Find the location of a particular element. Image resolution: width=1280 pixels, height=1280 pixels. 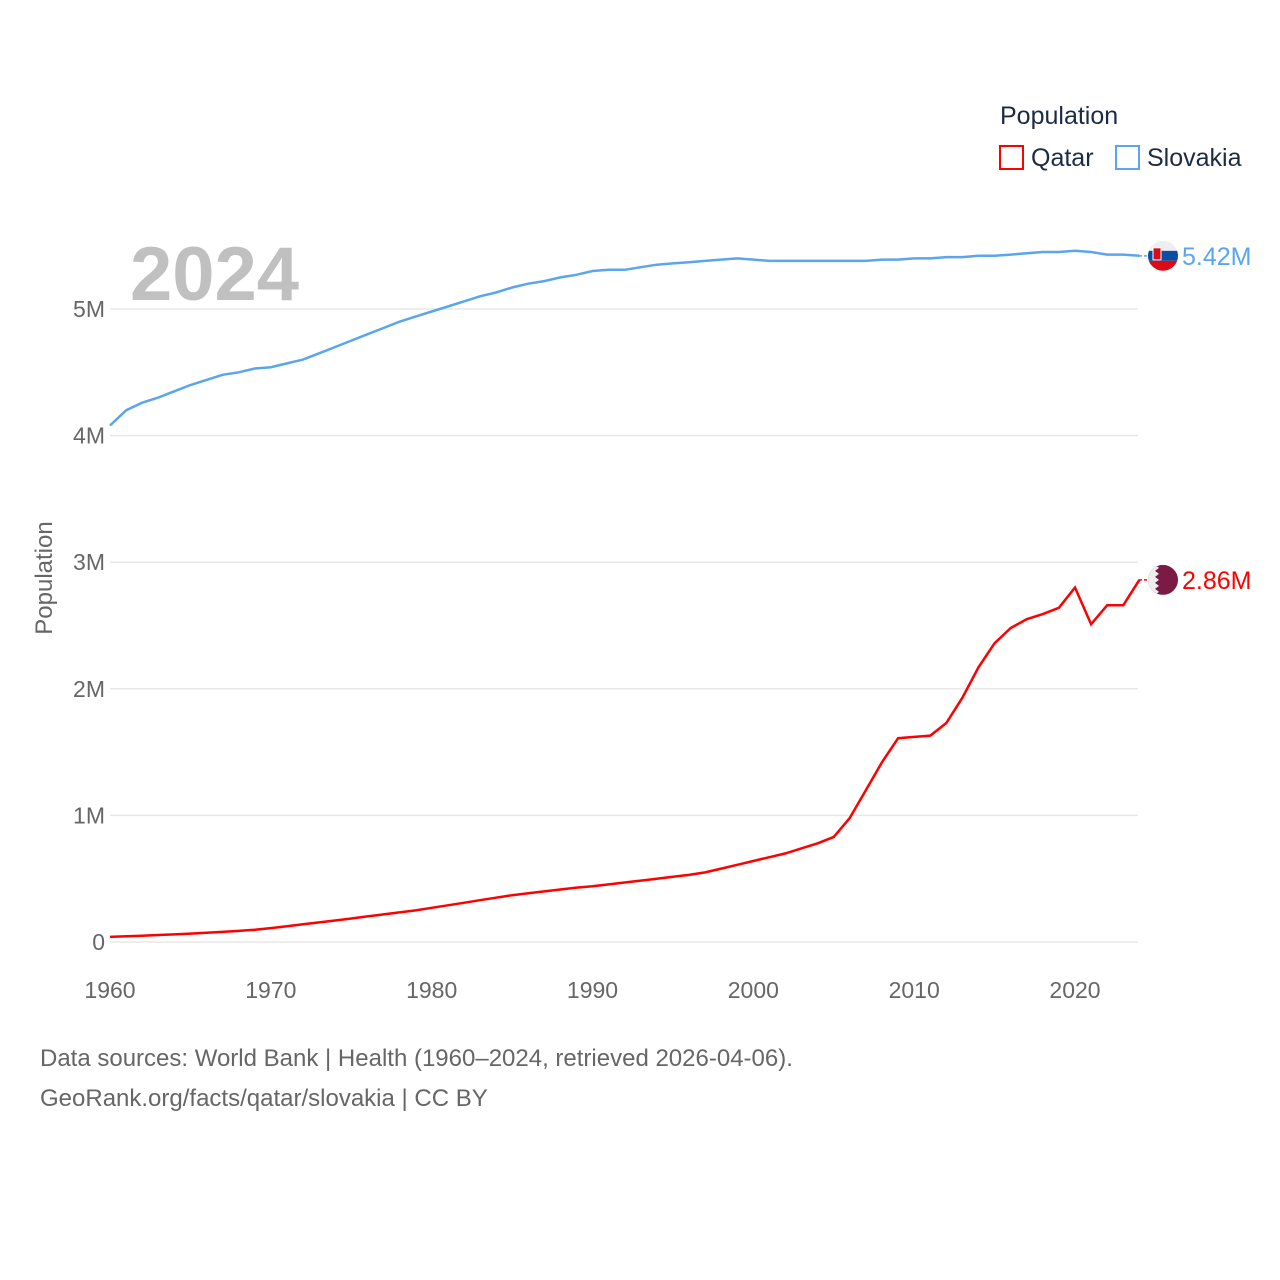

x-tick-label: 1990 is located at coordinates (592, 990).